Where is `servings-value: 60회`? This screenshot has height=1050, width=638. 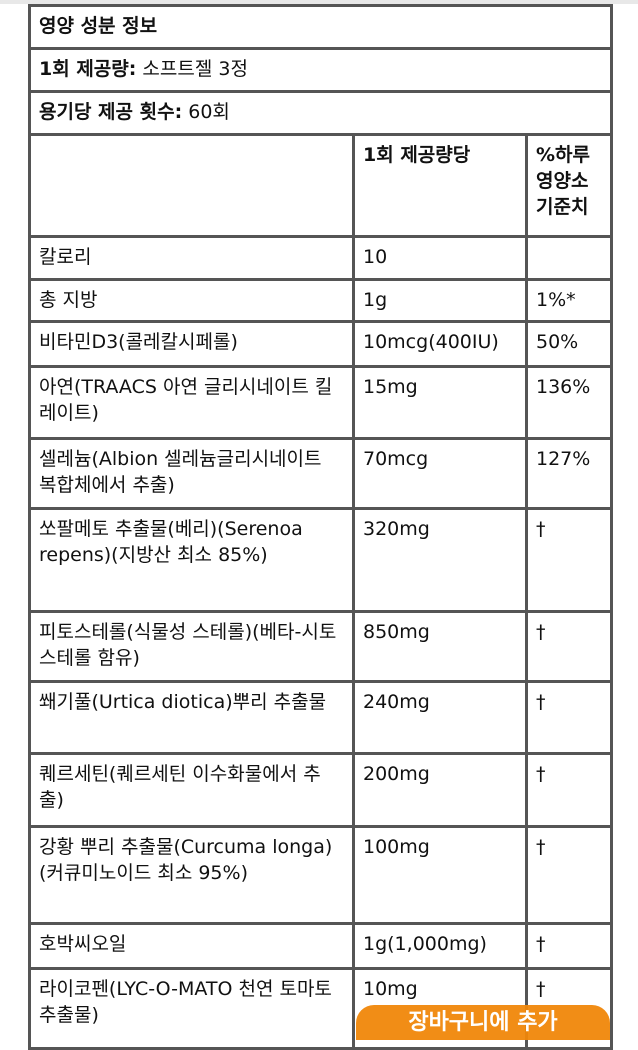 servings-value: 60회 is located at coordinates (209, 112).